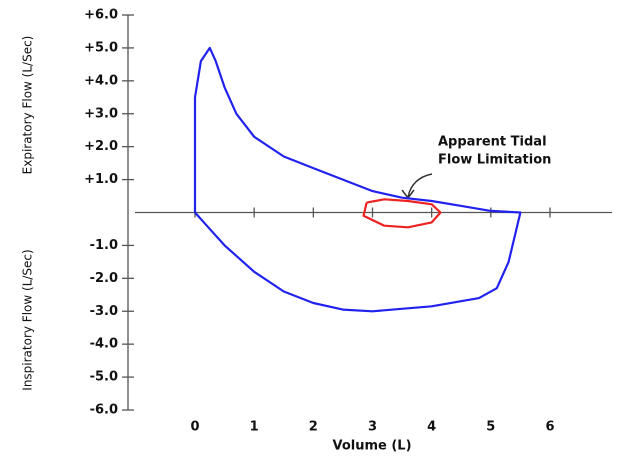 The width and height of the screenshot is (618, 458). Describe the element at coordinates (101, 80) in the screenshot. I see `y-tick-label: +4.0` at that location.